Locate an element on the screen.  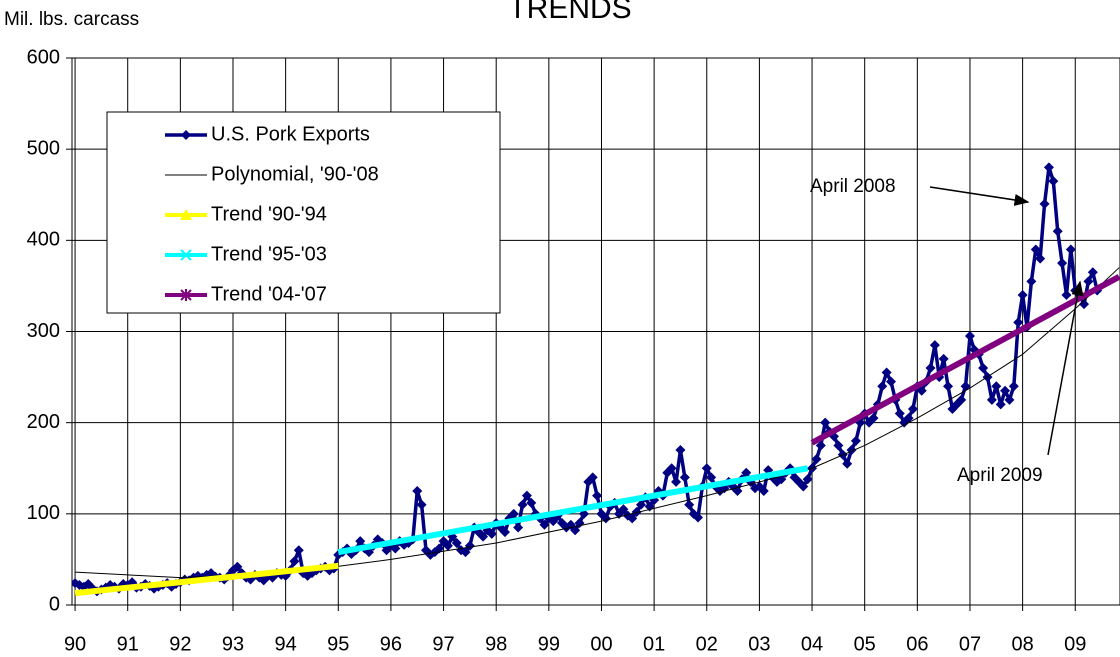
x-tick-label: 99 is located at coordinates (549, 644).